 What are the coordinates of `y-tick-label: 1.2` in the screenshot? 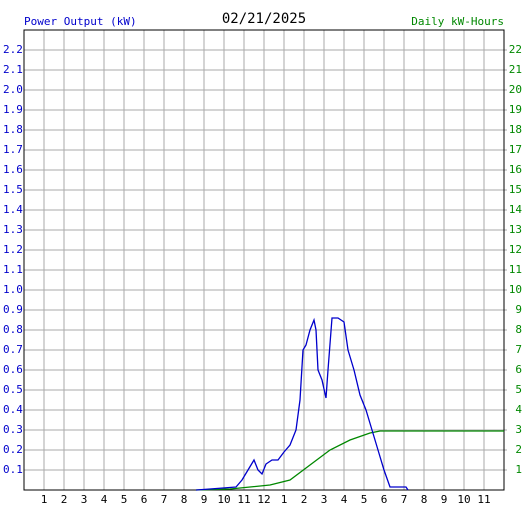 It's located at (13, 249).